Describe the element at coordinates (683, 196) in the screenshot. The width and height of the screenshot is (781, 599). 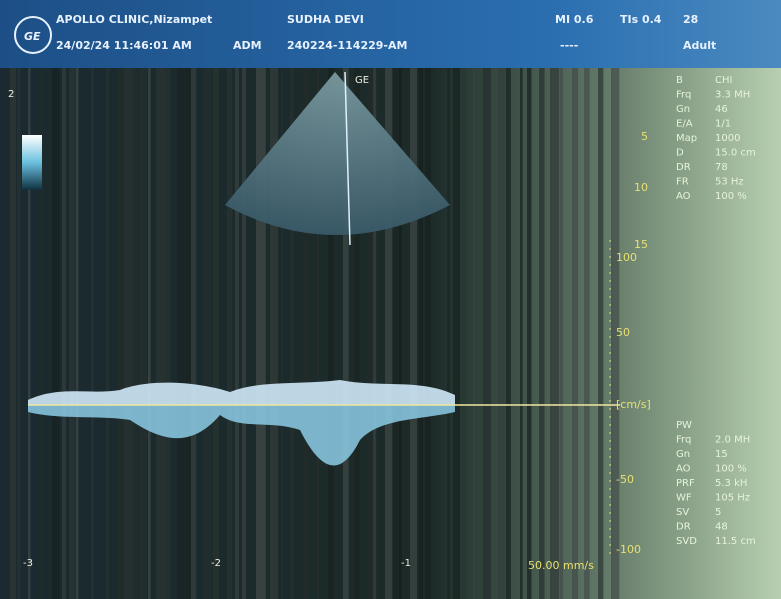
I see `bmode-param-label: AO` at that location.